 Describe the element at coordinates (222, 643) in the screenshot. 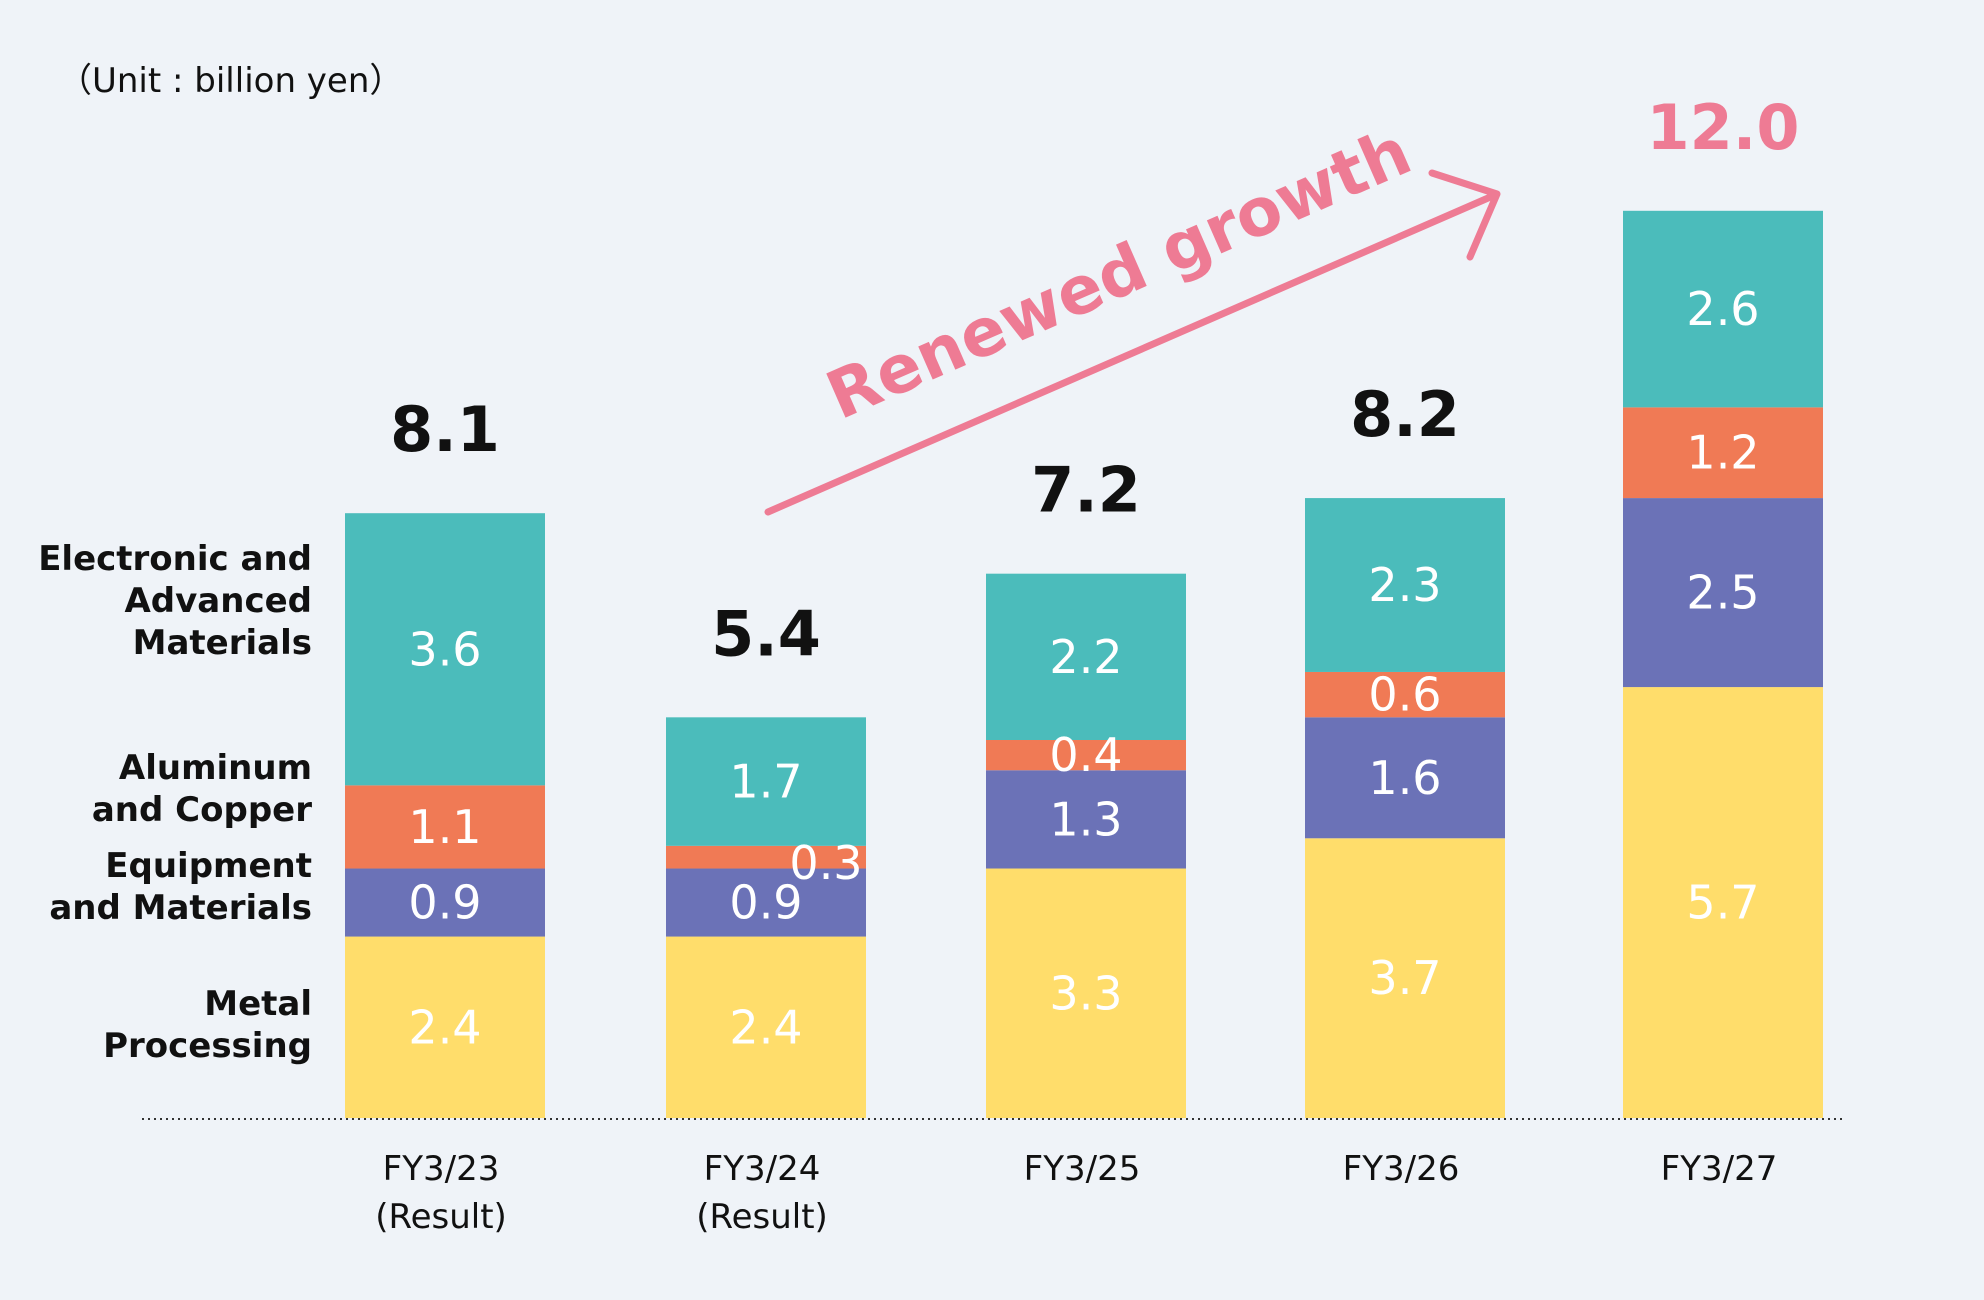

I see `series-name-label: Materials` at that location.